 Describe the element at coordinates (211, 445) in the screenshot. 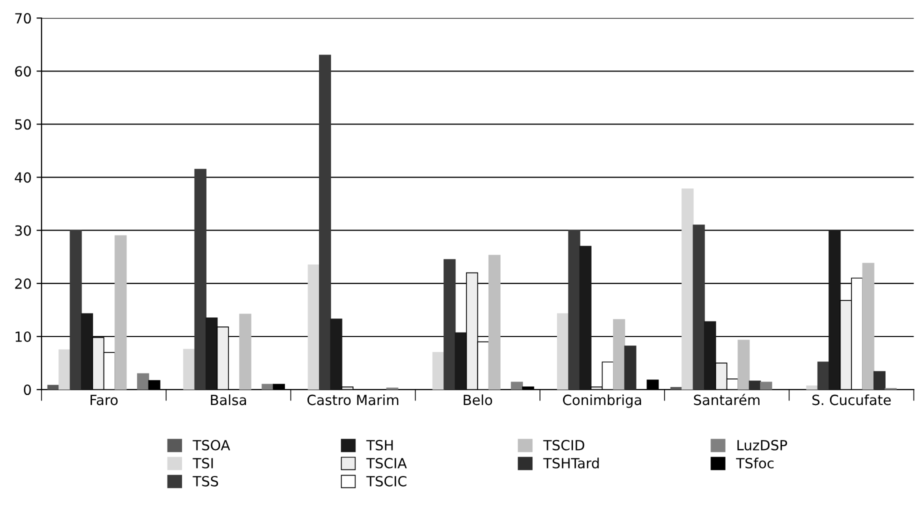

I see `legend-label: TSOA` at that location.